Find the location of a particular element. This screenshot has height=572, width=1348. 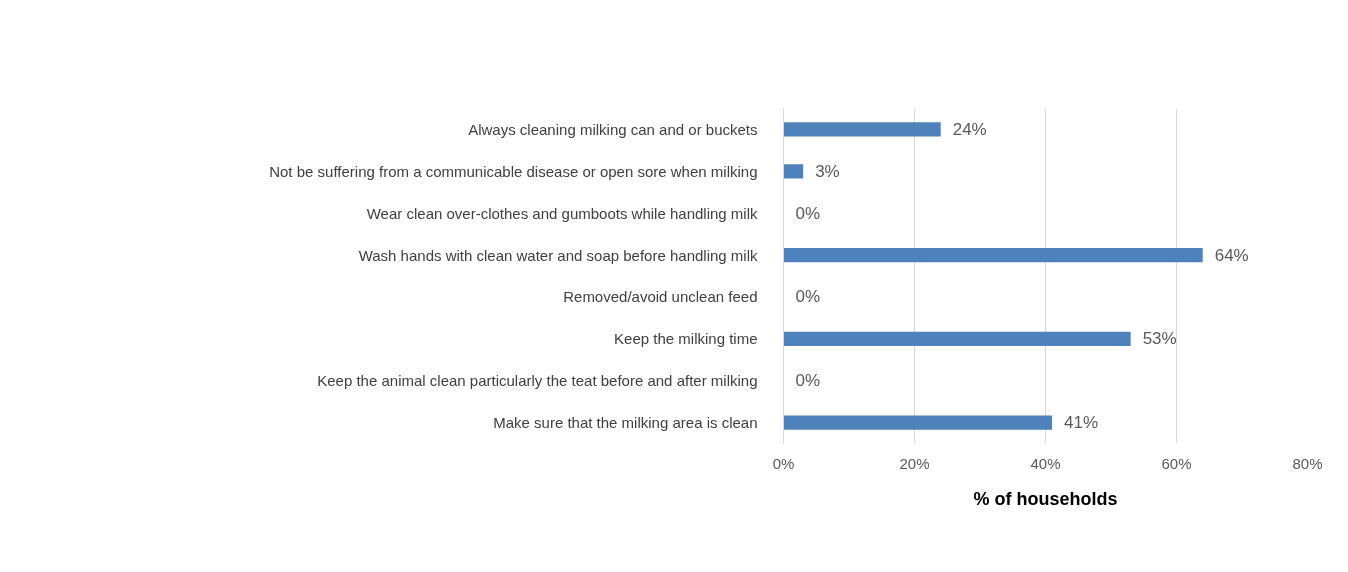

y-tick-label: Keep the milking time is located at coordinates (686, 339).